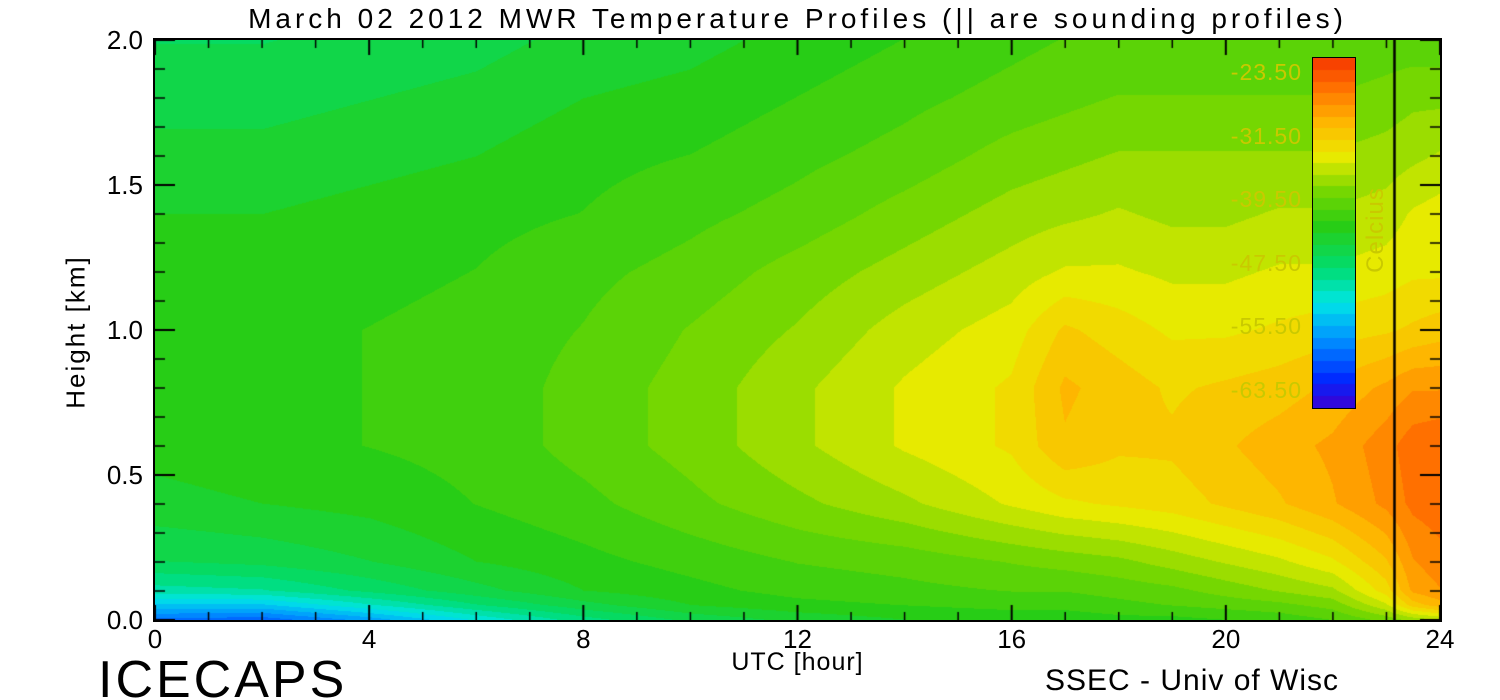 Image resolution: width=1500 pixels, height=700 pixels. What do you see at coordinates (1266, 262) in the screenshot?
I see `colorbar-tick-label: -47.50` at bounding box center [1266, 262].